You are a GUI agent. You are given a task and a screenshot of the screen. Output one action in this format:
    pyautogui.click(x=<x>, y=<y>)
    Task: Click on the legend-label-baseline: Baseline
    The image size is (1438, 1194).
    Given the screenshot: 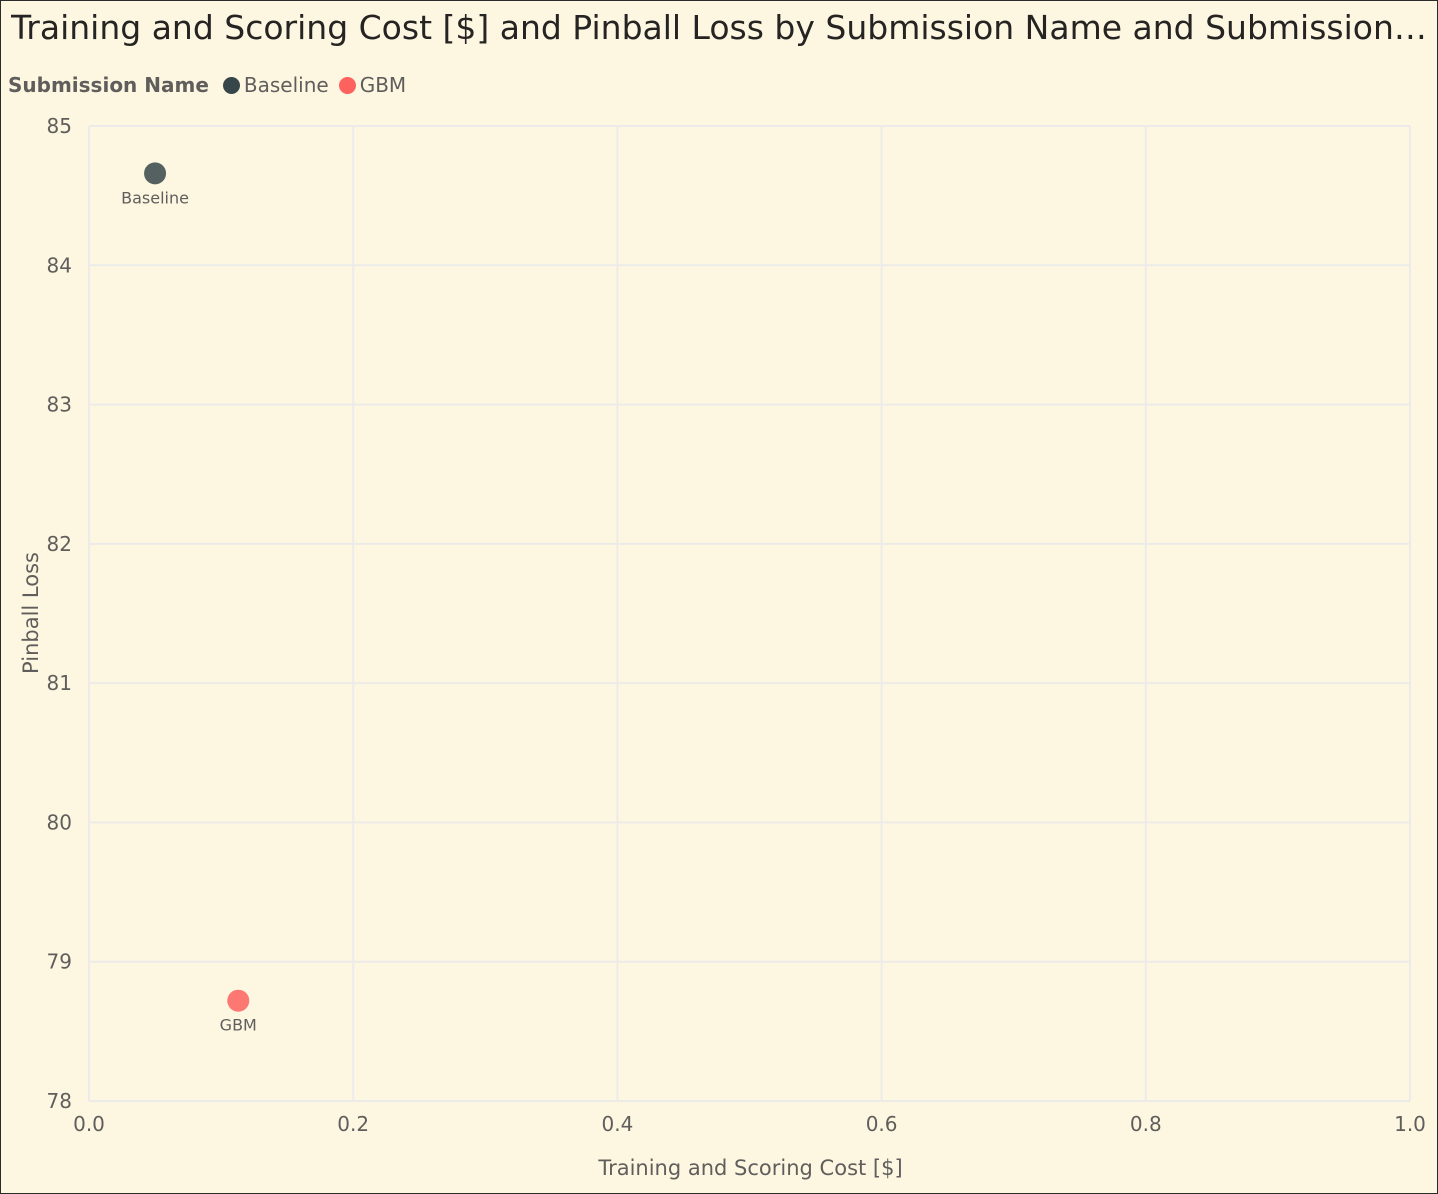 What is the action you would take?
    pyautogui.click(x=286, y=85)
    